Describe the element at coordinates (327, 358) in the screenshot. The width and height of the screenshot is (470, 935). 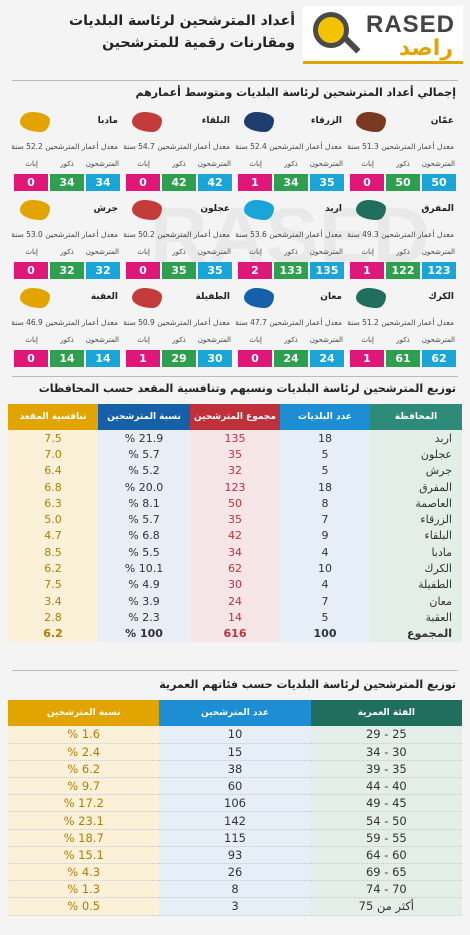
I see `value-total: 24` at that location.